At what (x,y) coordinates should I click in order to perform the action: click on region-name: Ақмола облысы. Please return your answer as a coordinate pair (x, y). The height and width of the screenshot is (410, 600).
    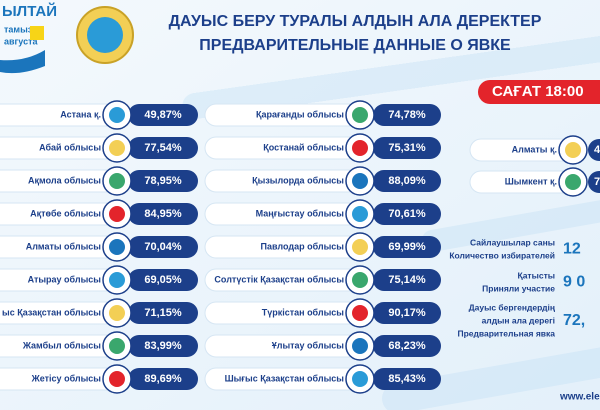
    Looking at the image, I should click on (64, 180).